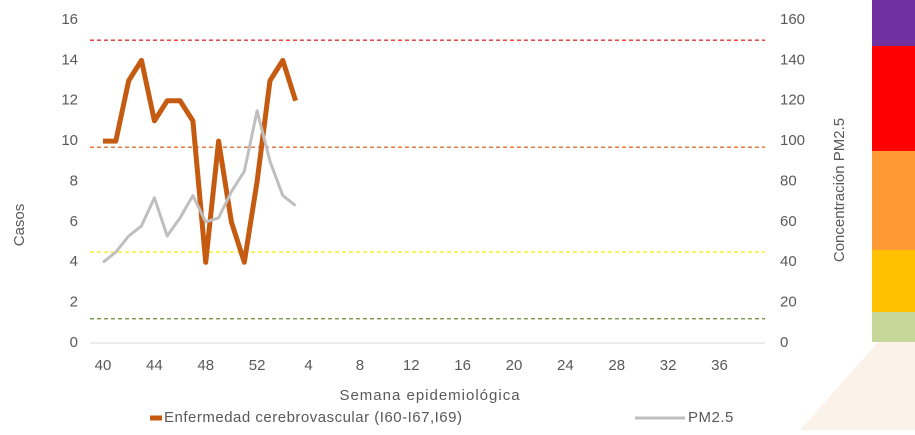  Describe the element at coordinates (69, 100) in the screenshot. I see `y-tick-label: 12` at that location.